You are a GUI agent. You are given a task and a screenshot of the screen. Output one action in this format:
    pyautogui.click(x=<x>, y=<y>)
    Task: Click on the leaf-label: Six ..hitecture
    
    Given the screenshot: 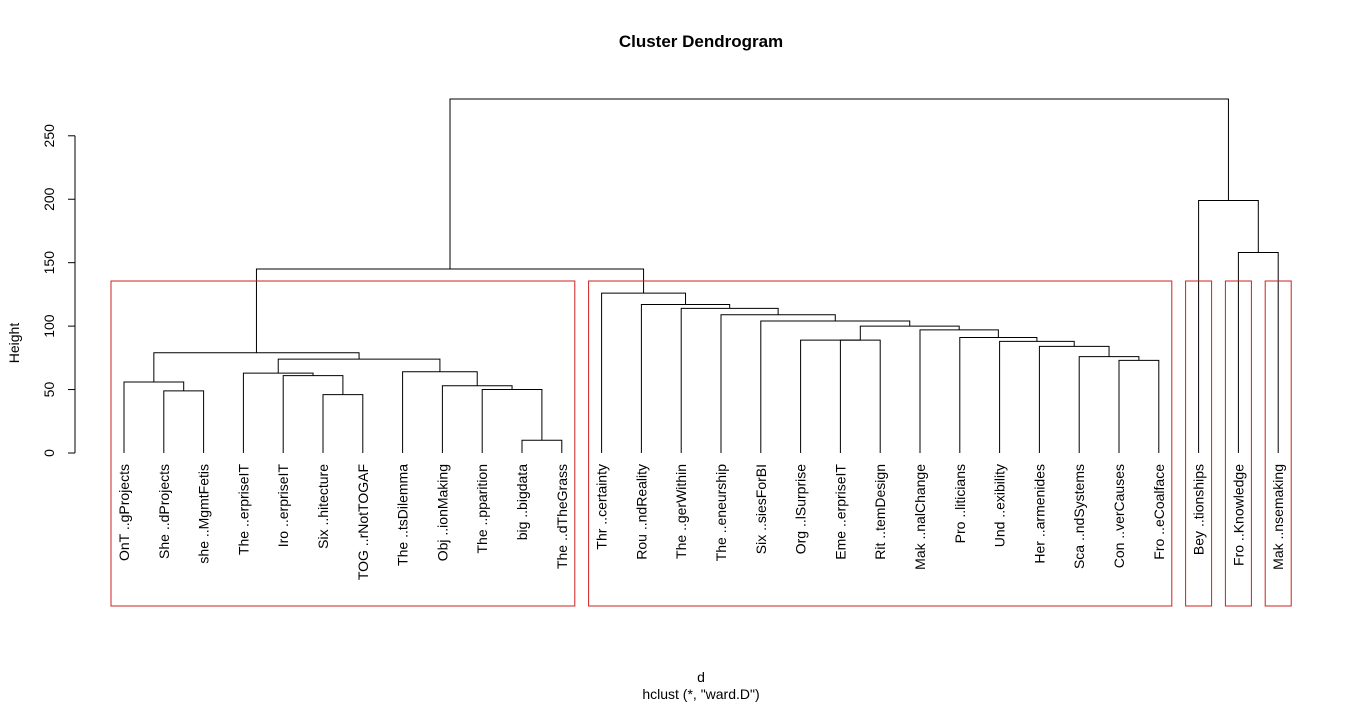 What is the action you would take?
    pyautogui.click(x=323, y=506)
    